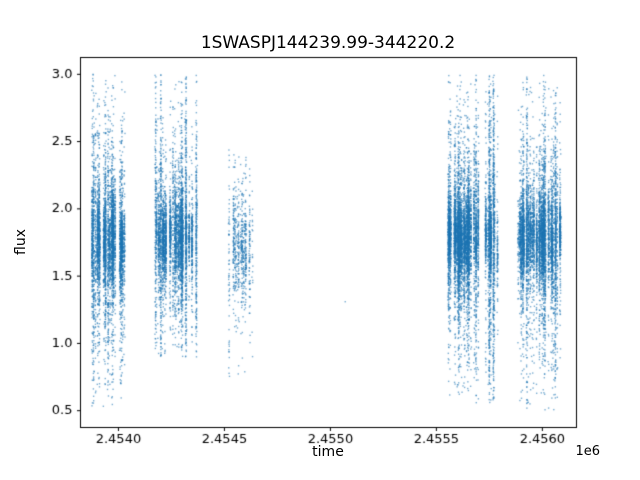  What do you see at coordinates (328, 452) in the screenshot?
I see `x-axis-label: time` at bounding box center [328, 452].